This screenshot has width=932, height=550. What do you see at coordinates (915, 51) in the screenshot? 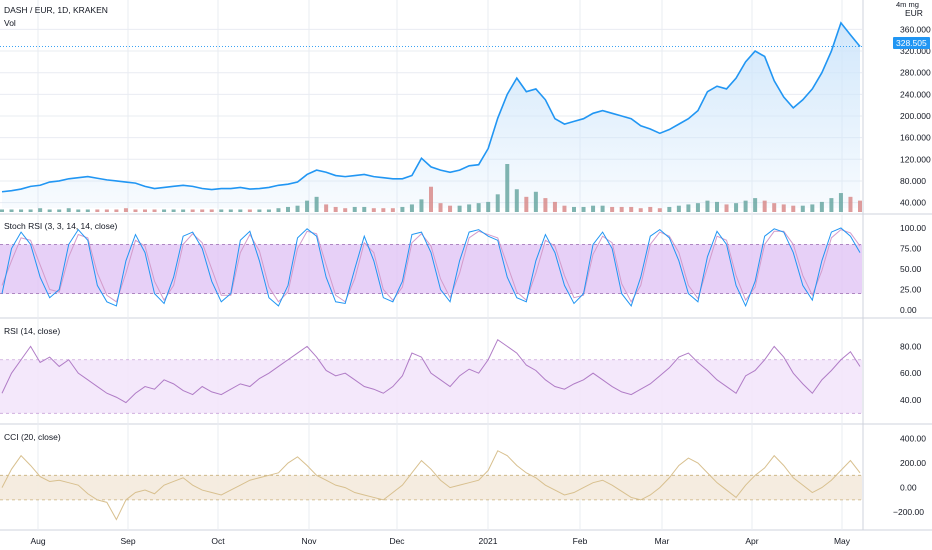
I see `price-axis-label: 320.000` at bounding box center [915, 51].